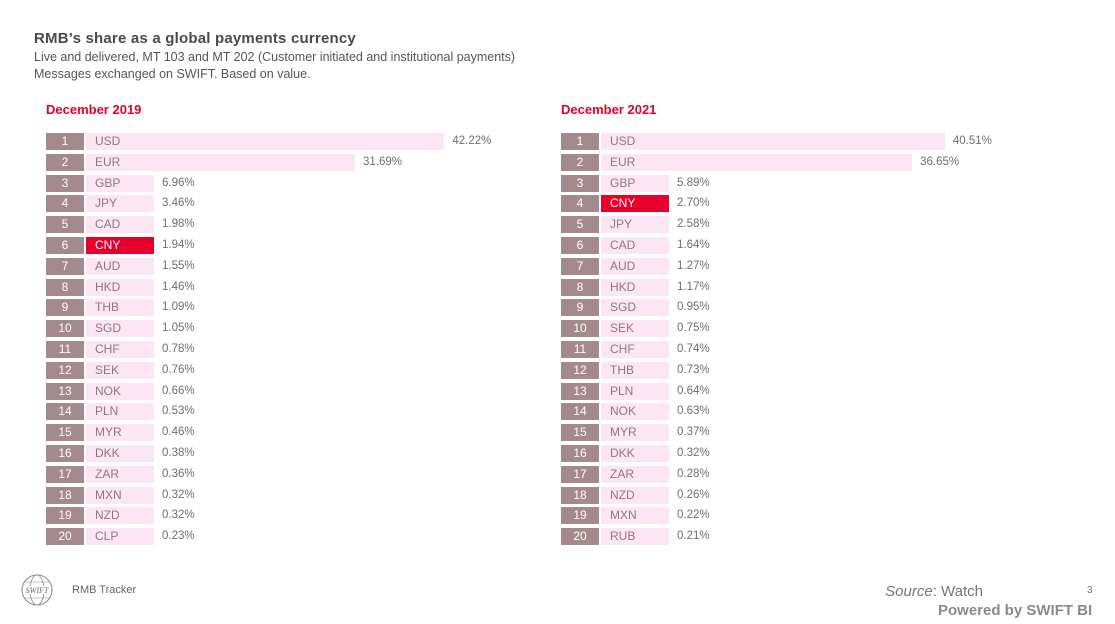  What do you see at coordinates (693, 473) in the screenshot?
I see `value-label: 0.28%` at bounding box center [693, 473].